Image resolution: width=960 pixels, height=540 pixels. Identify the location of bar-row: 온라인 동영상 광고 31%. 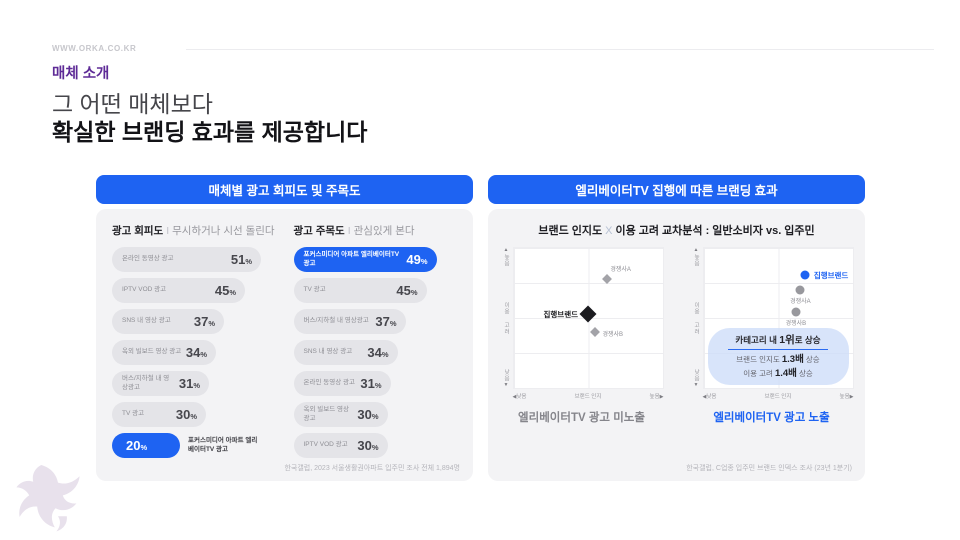
(376, 383).